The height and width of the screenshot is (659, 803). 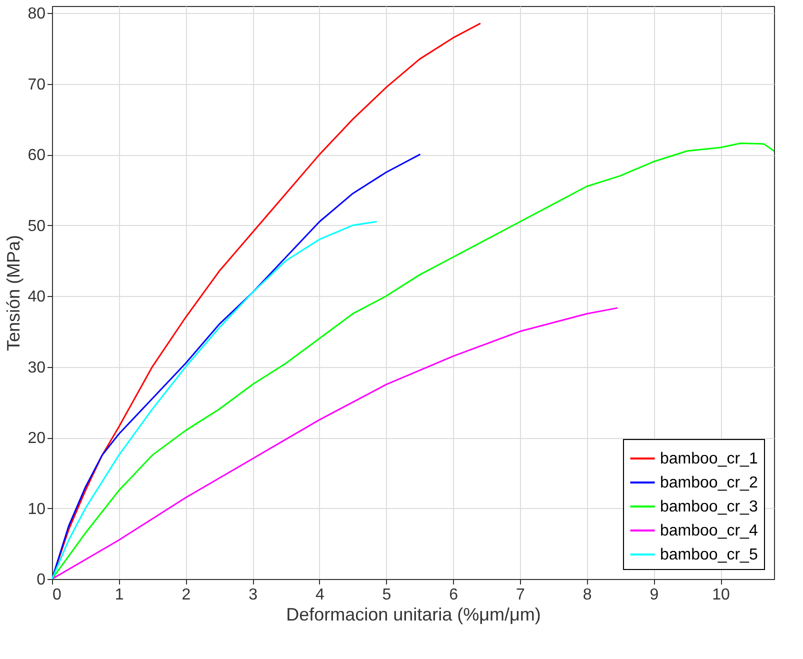 I want to click on x-tick-label: 1, so click(x=119, y=595).